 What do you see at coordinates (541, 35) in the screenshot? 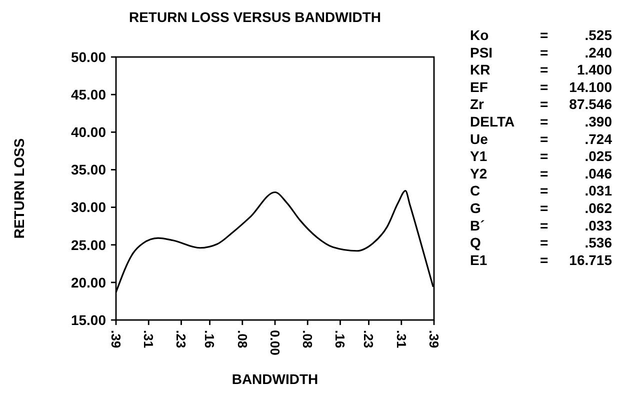
I see `text: Ko = .525` at bounding box center [541, 35].